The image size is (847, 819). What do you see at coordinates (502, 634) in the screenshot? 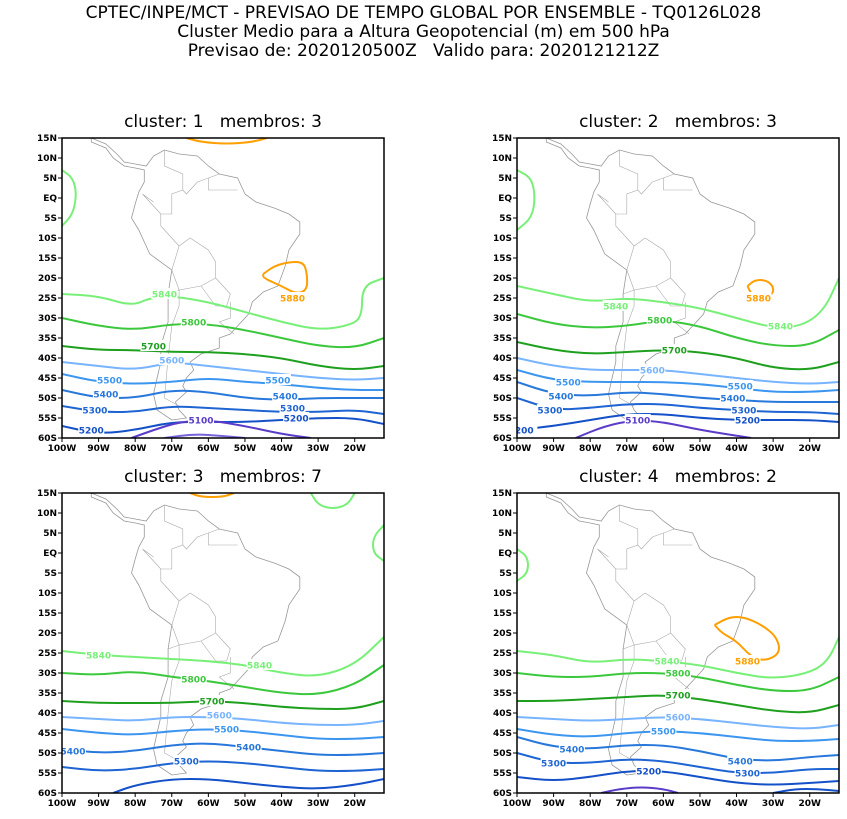
I see `lat-tick-label: 20S` at bounding box center [502, 634].